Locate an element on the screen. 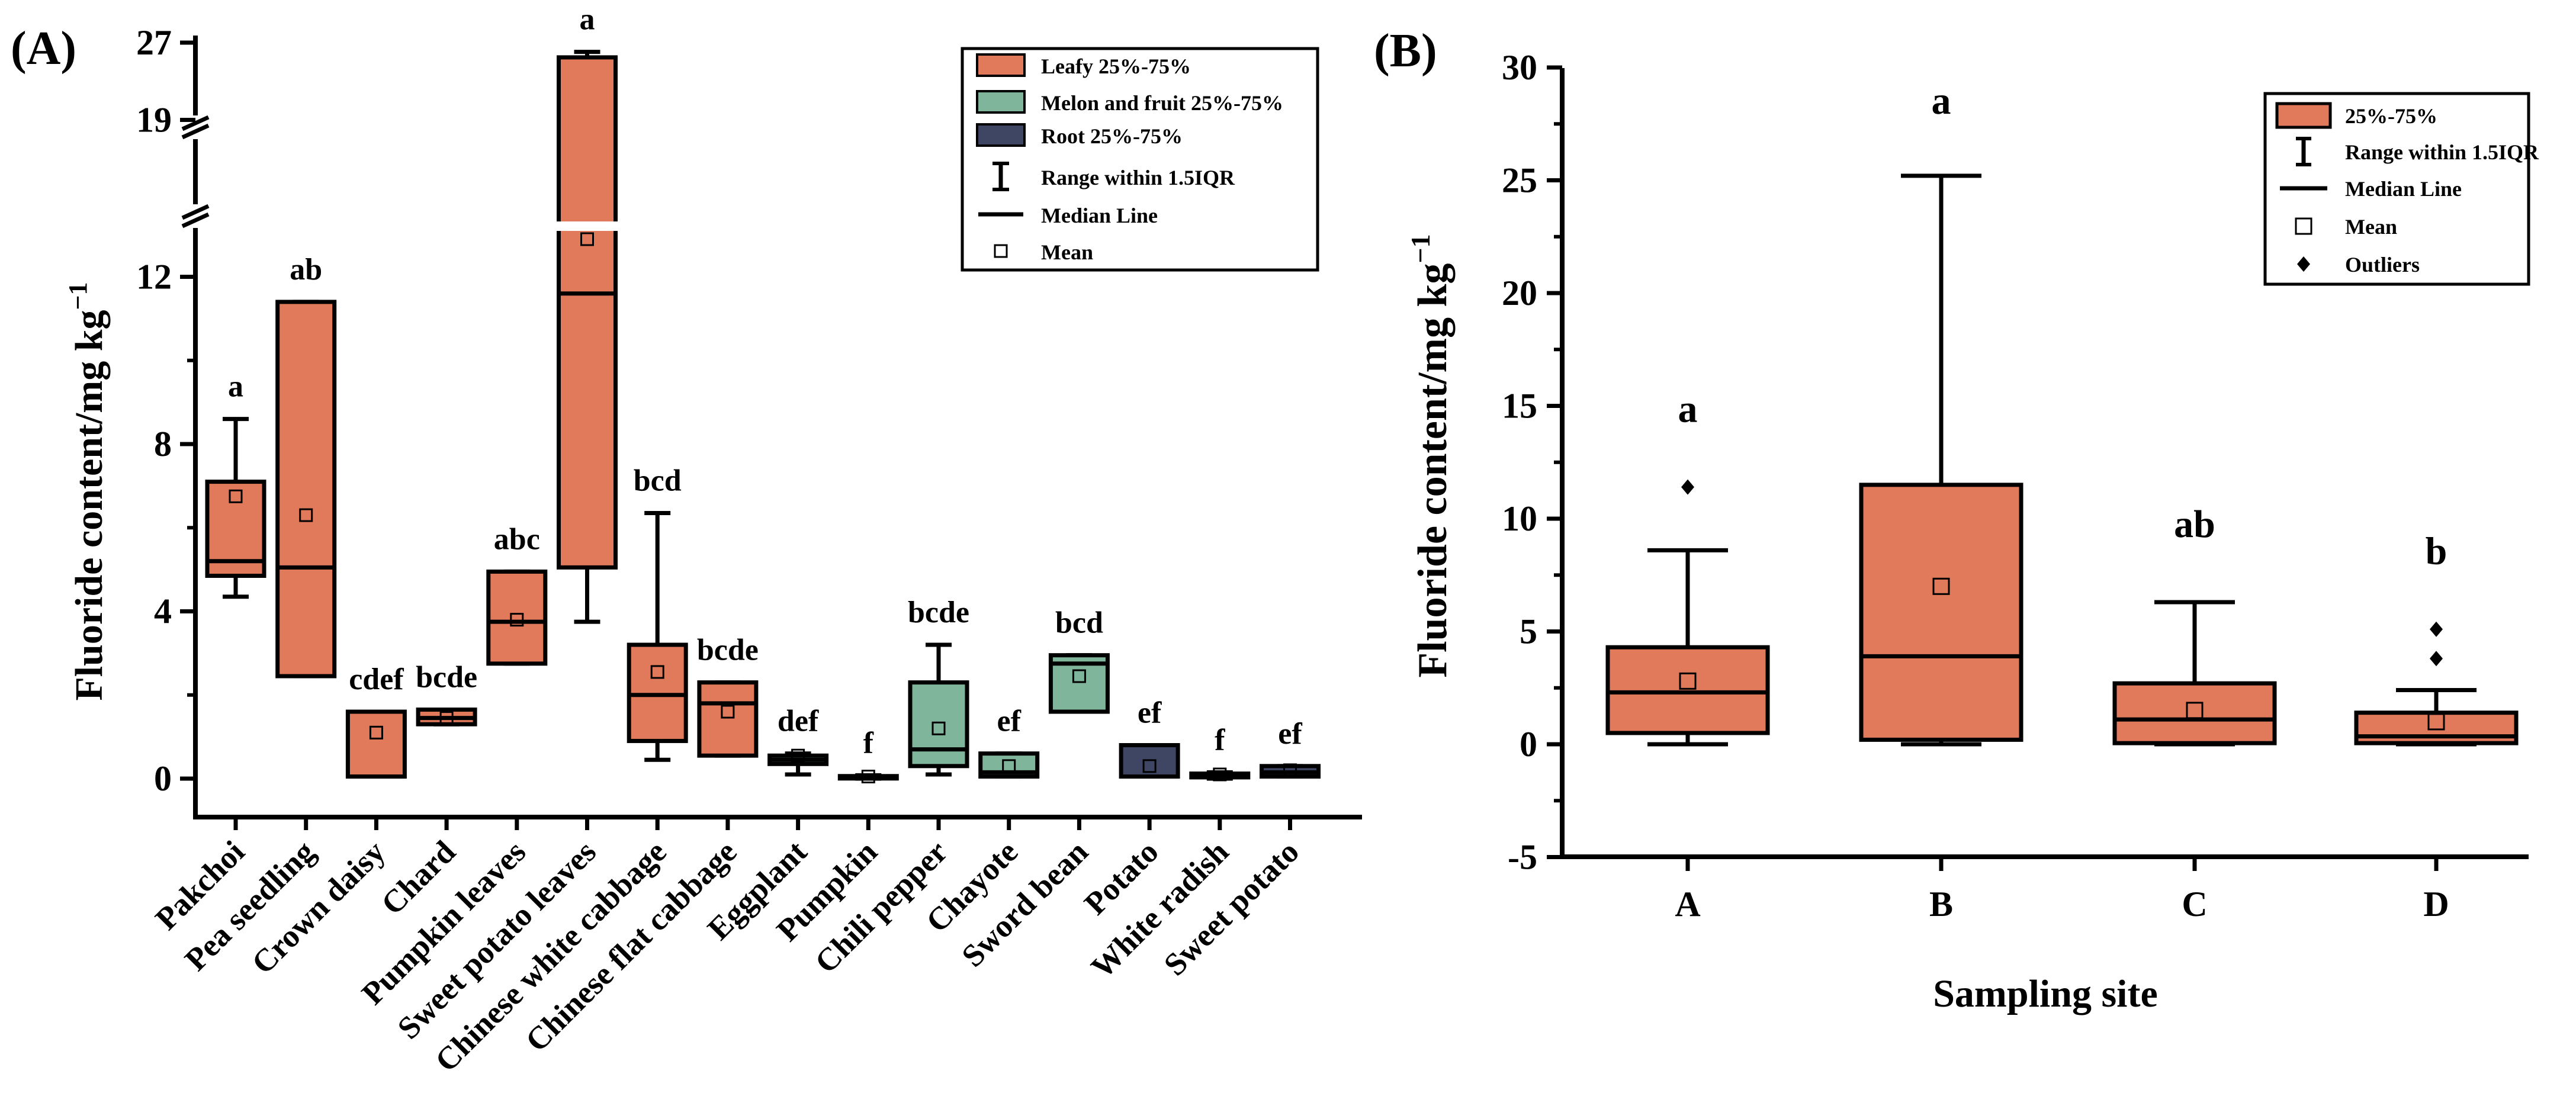  significance-letter: b is located at coordinates (2436, 552).